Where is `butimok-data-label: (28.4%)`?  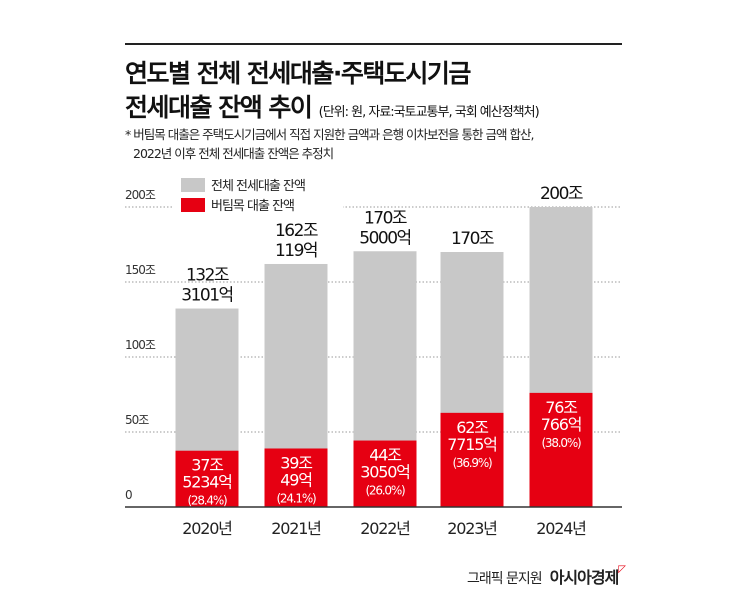
butimok-data-label: (28.4%) is located at coordinates (207, 501).